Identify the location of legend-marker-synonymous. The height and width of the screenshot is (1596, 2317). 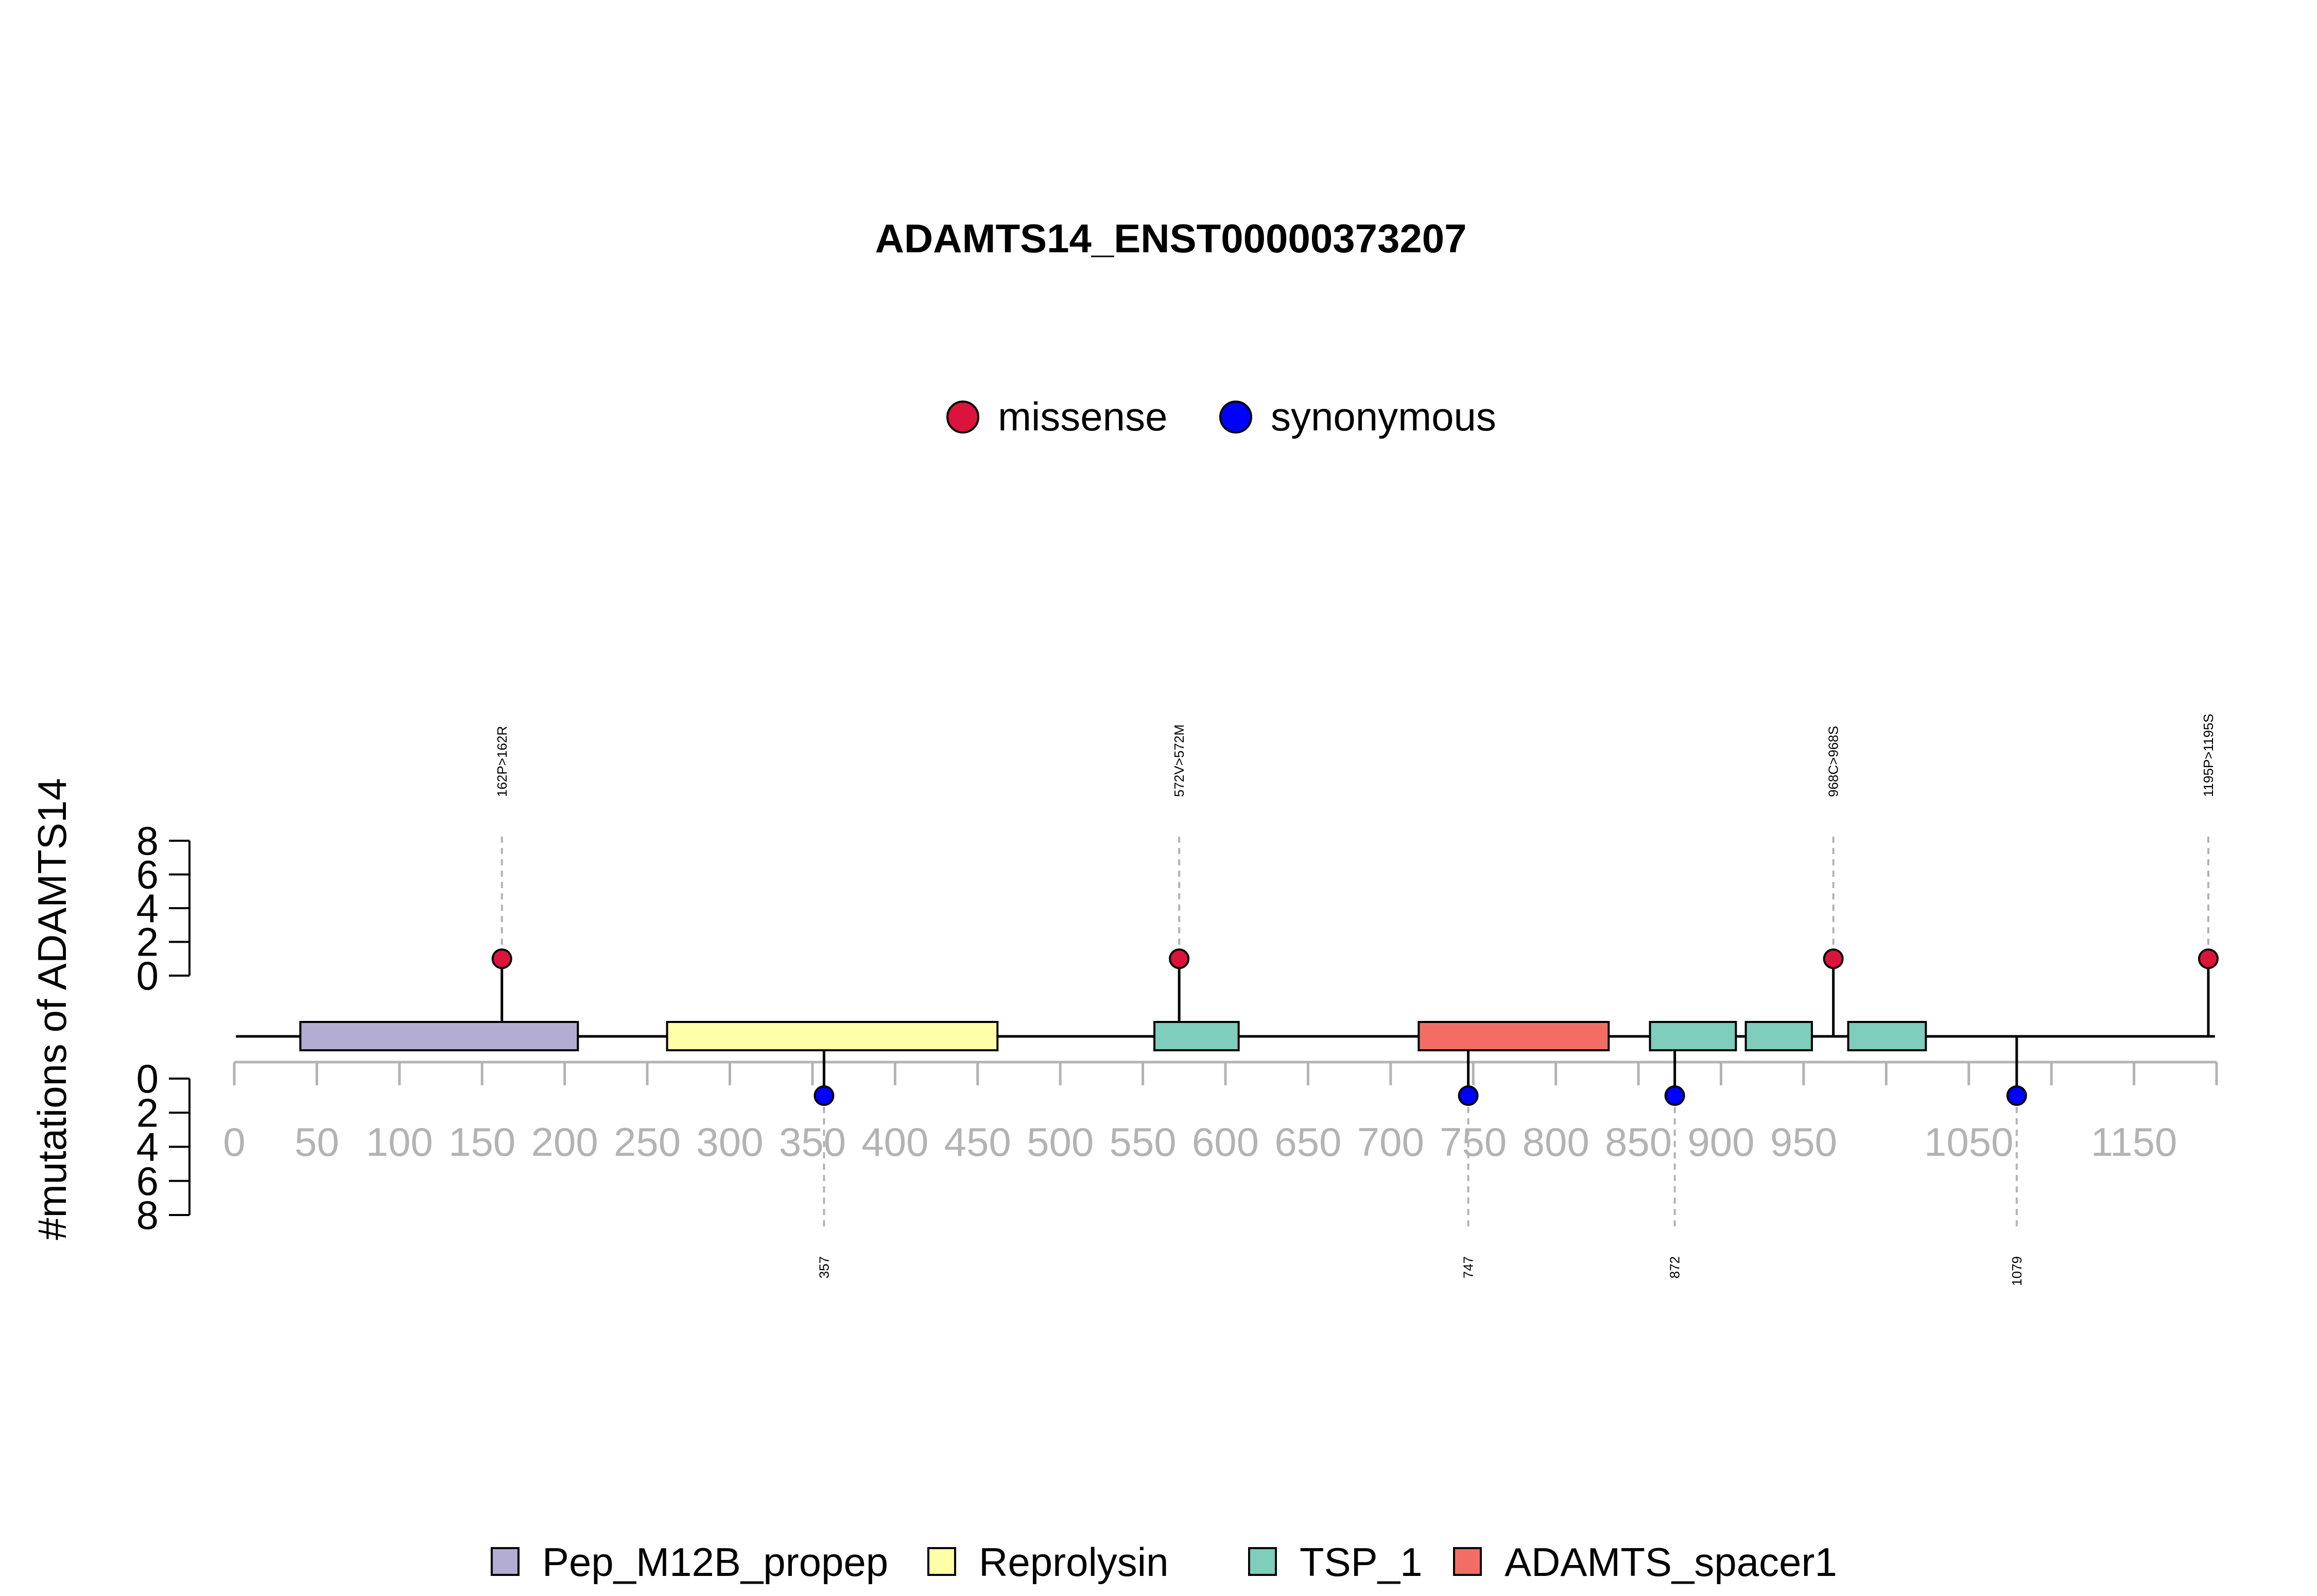
(1235, 417).